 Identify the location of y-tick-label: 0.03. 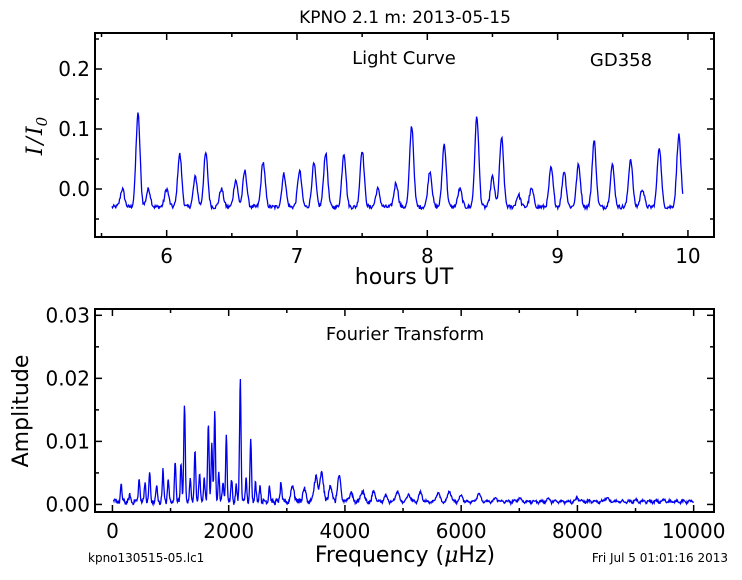
(67, 315).